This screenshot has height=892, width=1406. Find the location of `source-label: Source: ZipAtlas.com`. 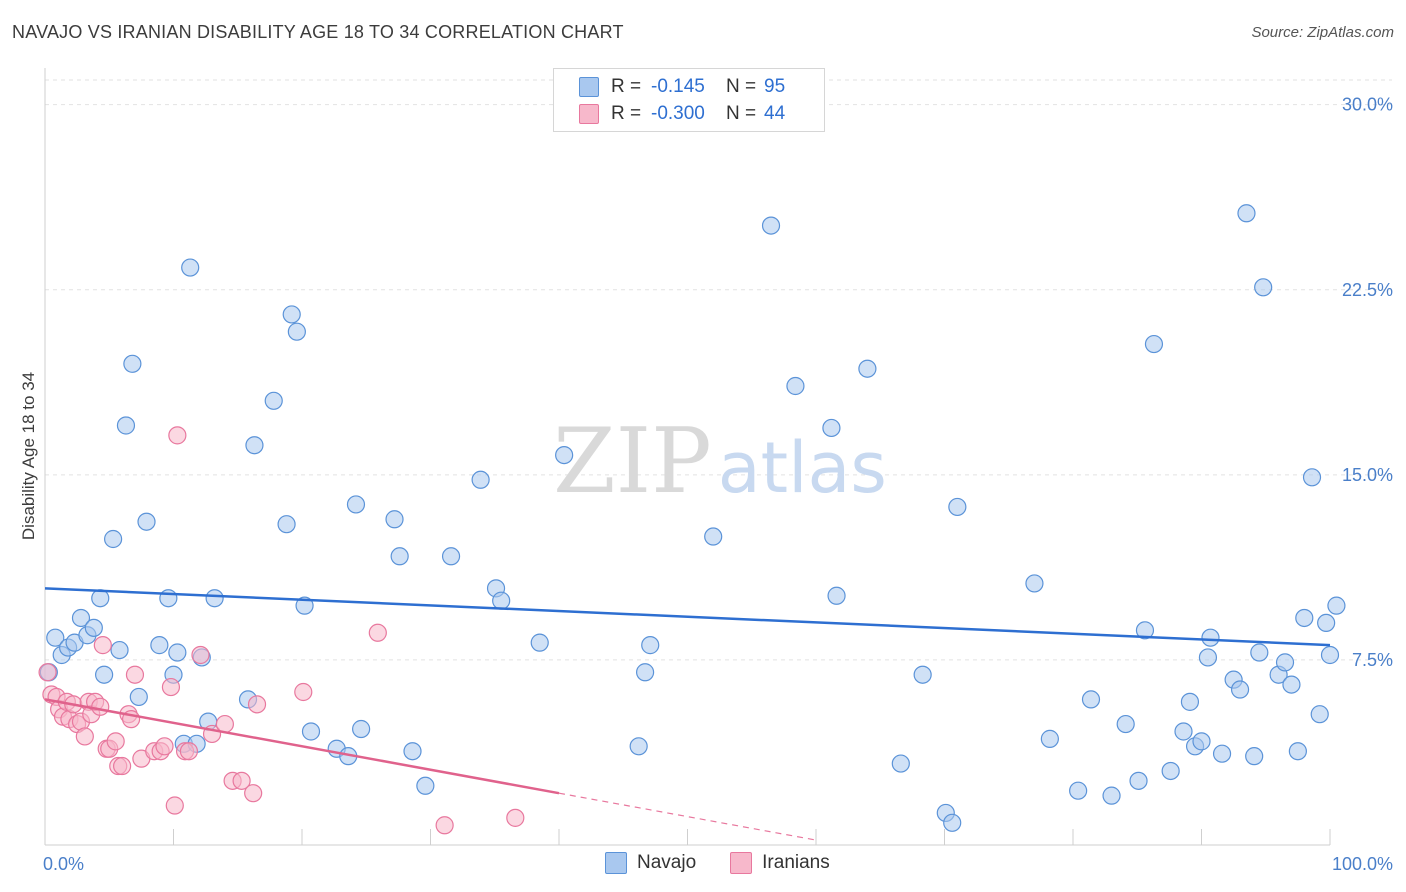

source-label: Source: ZipAtlas.com is located at coordinates (1322, 32).